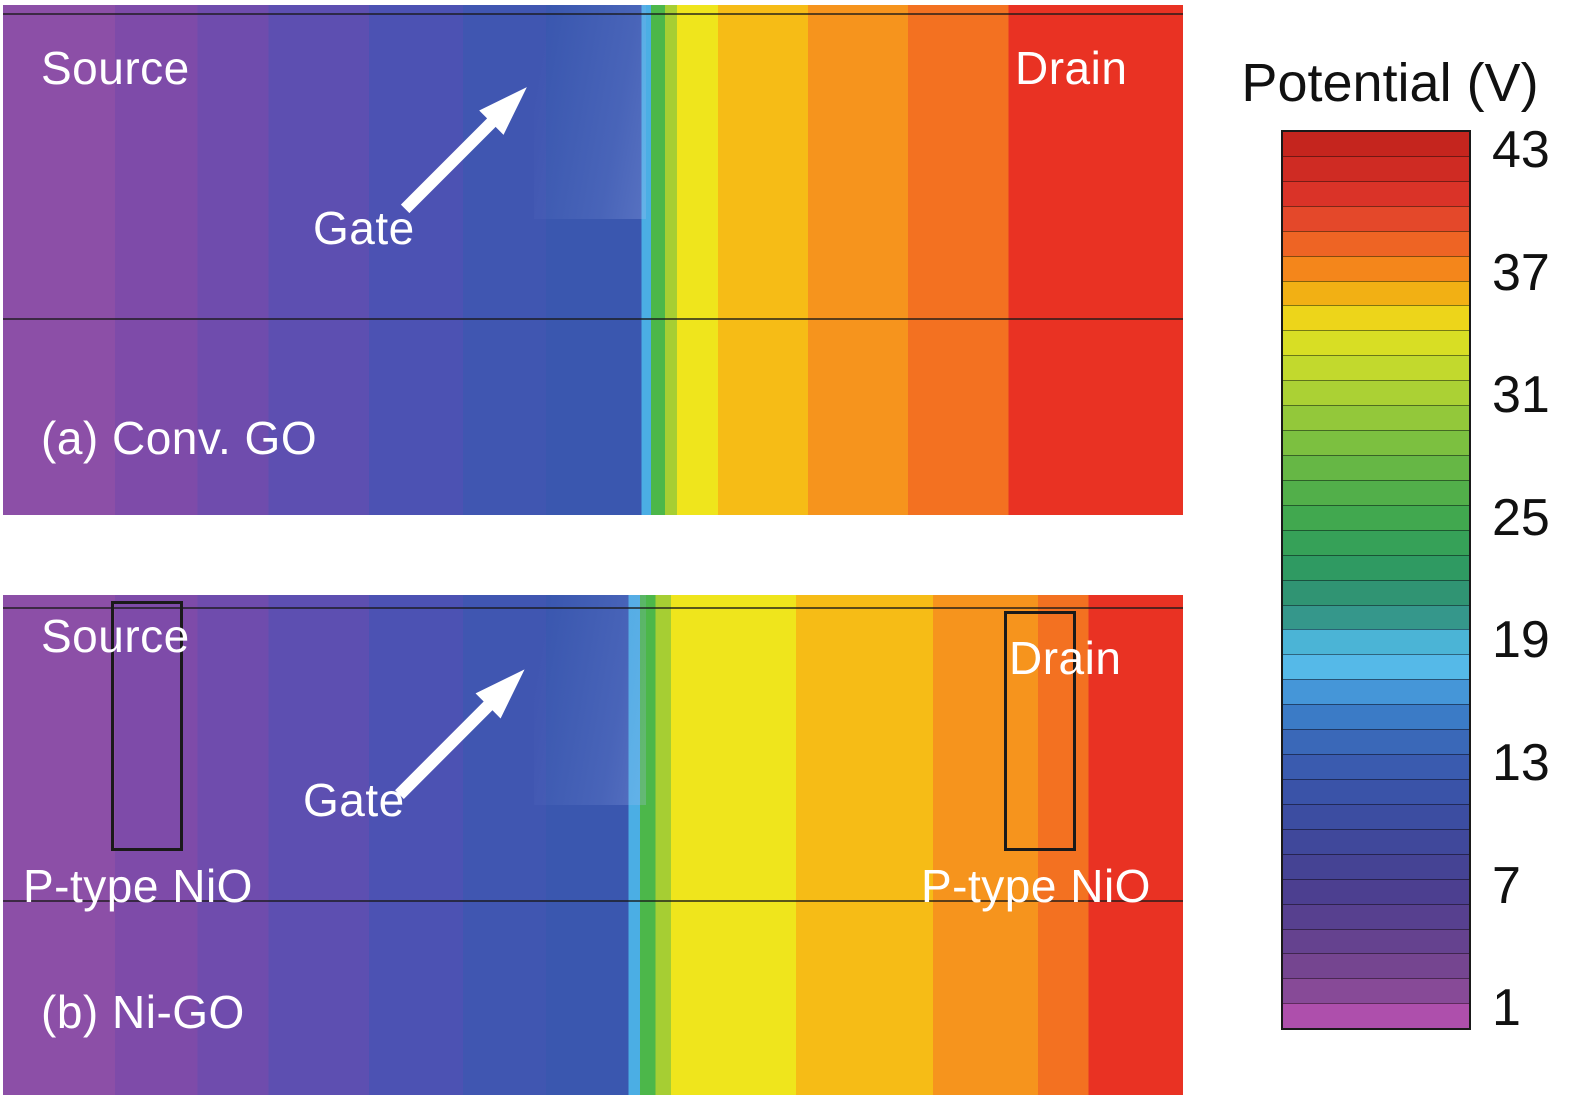  What do you see at coordinates (593, 14) in the screenshot?
I see `device-surface-line-a` at bounding box center [593, 14].